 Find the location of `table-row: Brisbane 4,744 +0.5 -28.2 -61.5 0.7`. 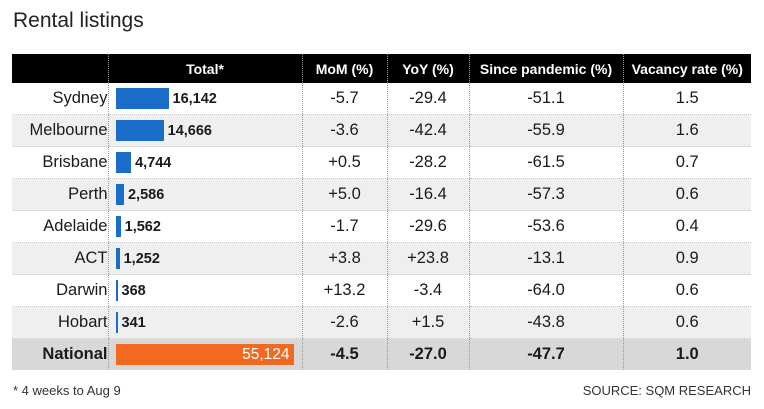

table-row: Brisbane 4,744 +0.5 -28.2 -61.5 0.7 is located at coordinates (381, 162).